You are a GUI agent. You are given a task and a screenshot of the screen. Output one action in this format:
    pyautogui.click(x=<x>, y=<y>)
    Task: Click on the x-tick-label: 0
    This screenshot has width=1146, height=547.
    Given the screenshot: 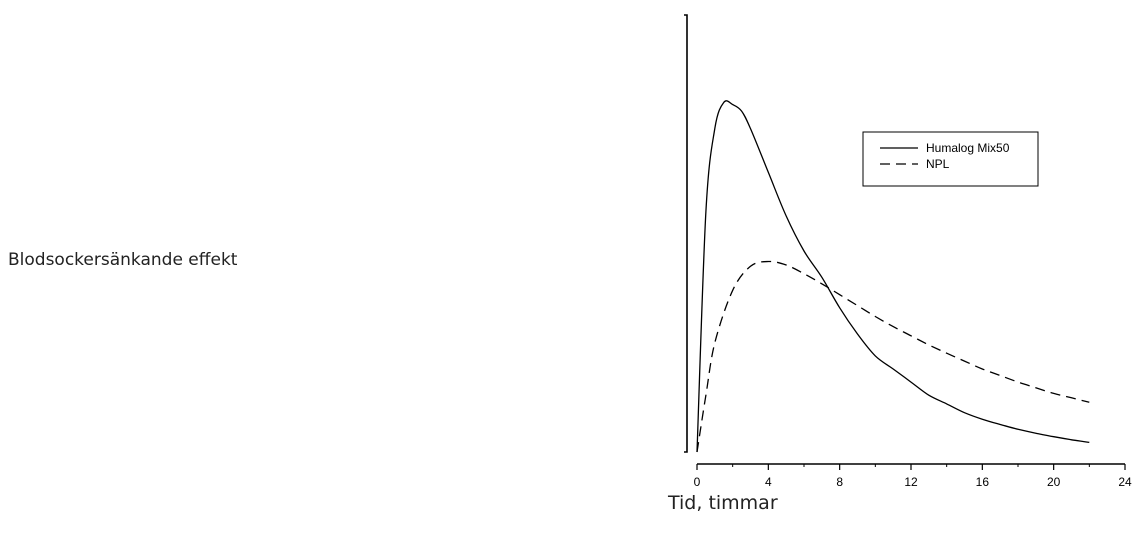 What is the action you would take?
    pyautogui.click(x=697, y=482)
    